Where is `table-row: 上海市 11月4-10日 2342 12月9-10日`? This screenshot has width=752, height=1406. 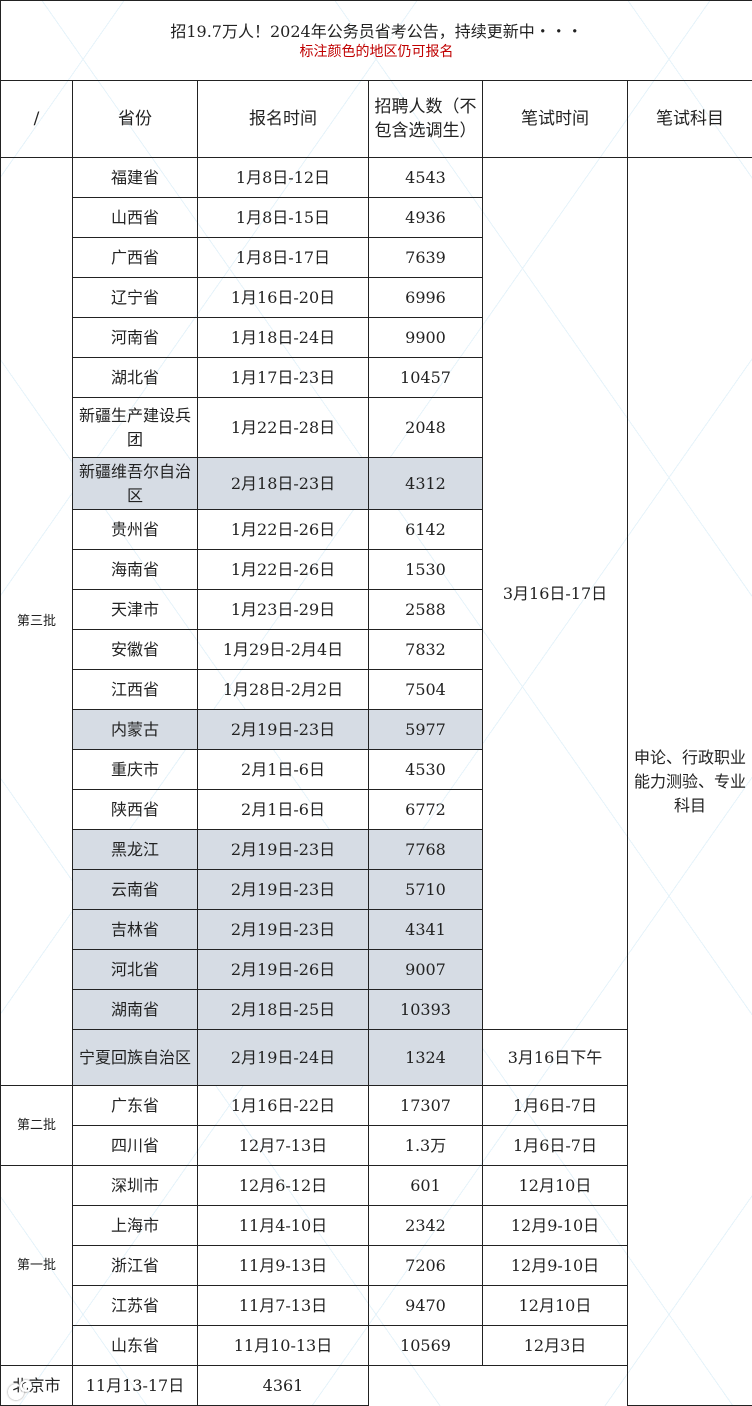
table-row: 上海市 11月4-10日 2342 12月9-10日 is located at coordinates (376, 1225).